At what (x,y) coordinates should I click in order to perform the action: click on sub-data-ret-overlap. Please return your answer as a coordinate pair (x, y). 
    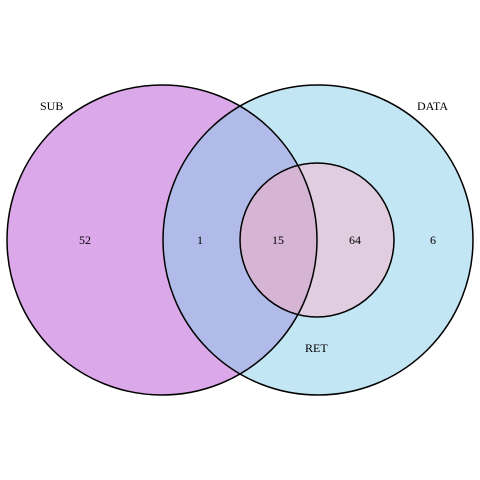
    Looking at the image, I should click on (278, 240).